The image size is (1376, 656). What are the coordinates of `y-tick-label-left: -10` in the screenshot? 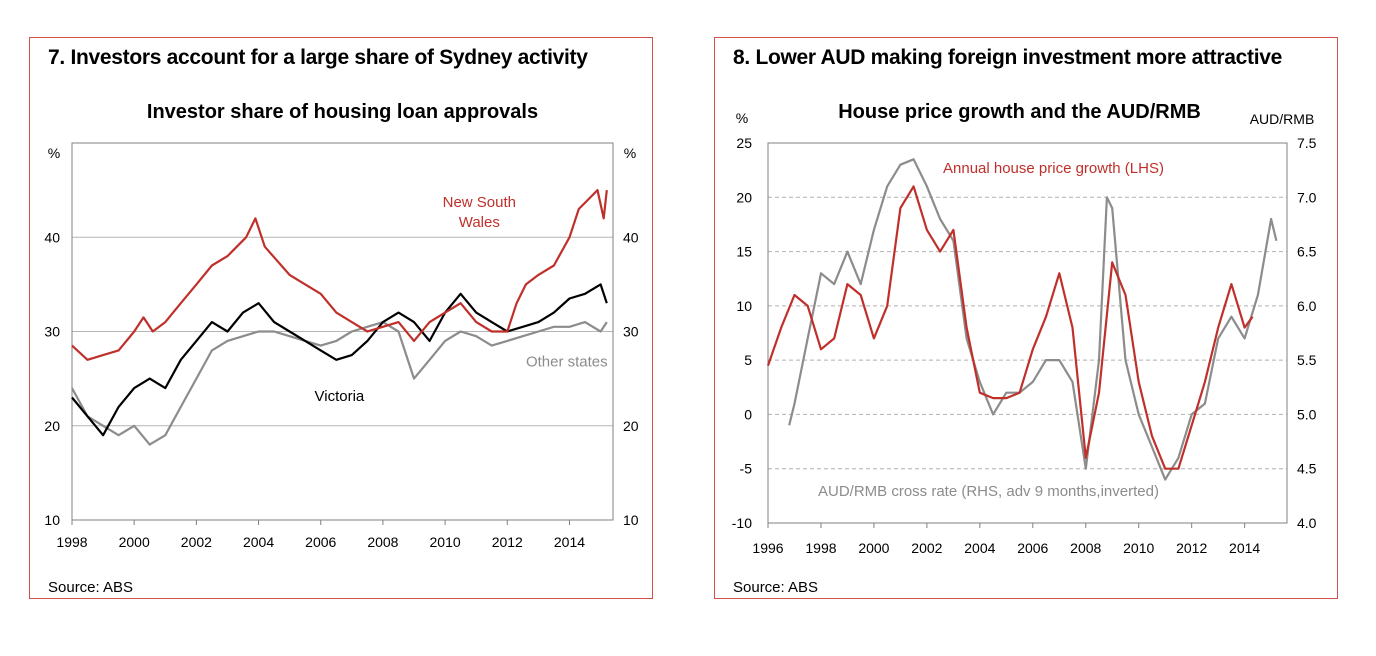 It's located at (742, 523).